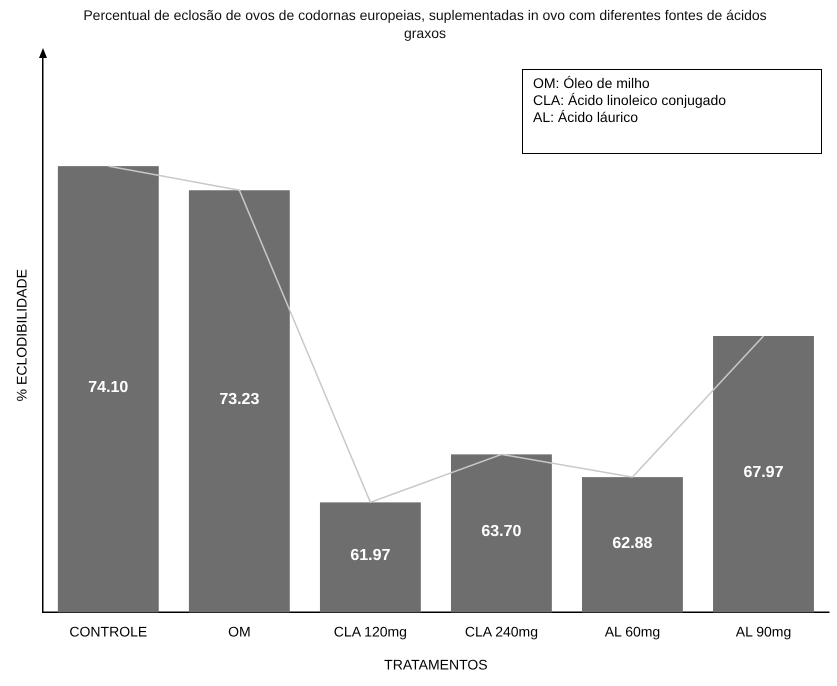  I want to click on note-box: OM: Óleo de milho CLA: Ácido linoleico conjugado AL: Ácido láurico, so click(672, 111).